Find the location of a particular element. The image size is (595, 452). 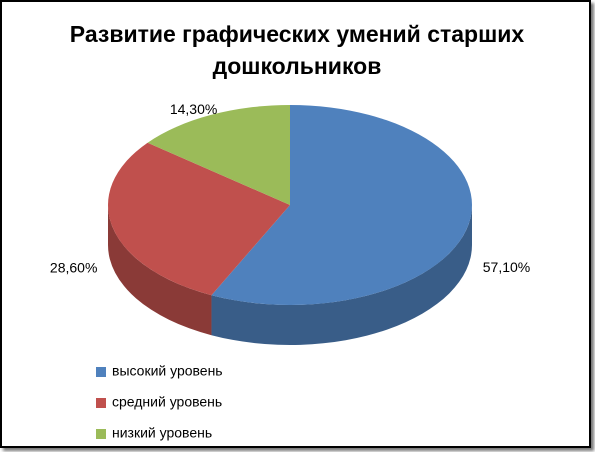

legend-label: средний уровень is located at coordinates (167, 402).